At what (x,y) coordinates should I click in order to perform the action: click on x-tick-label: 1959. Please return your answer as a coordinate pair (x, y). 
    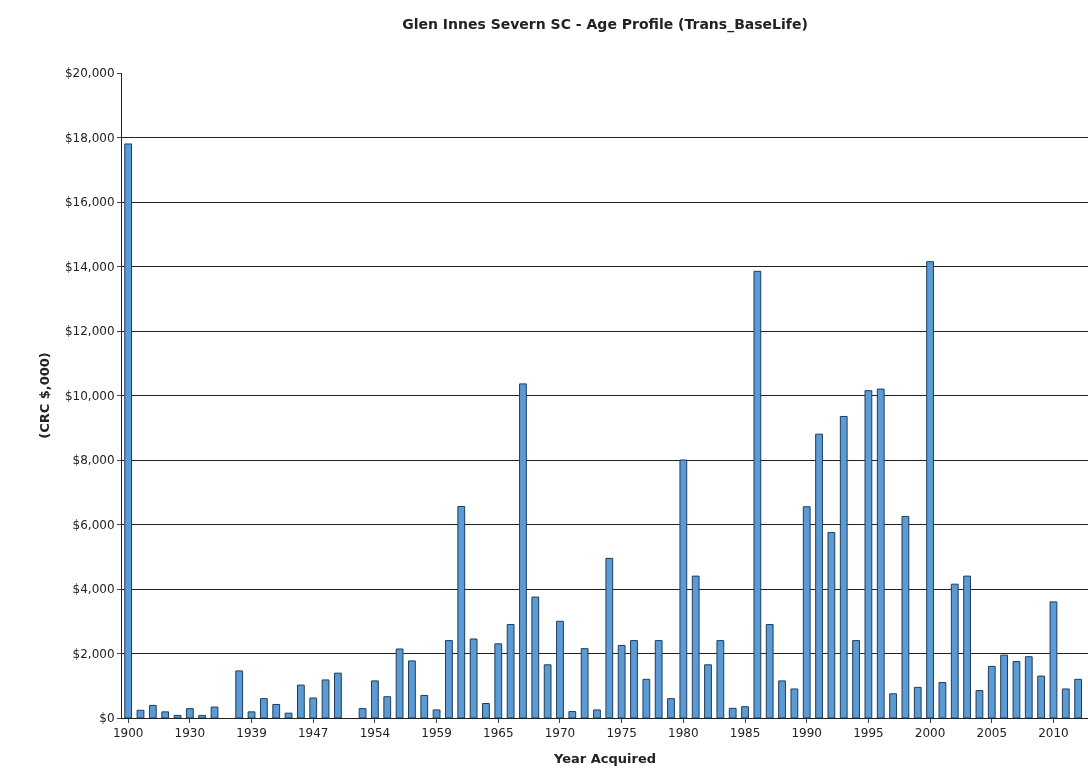
    Looking at the image, I should click on (436, 733).